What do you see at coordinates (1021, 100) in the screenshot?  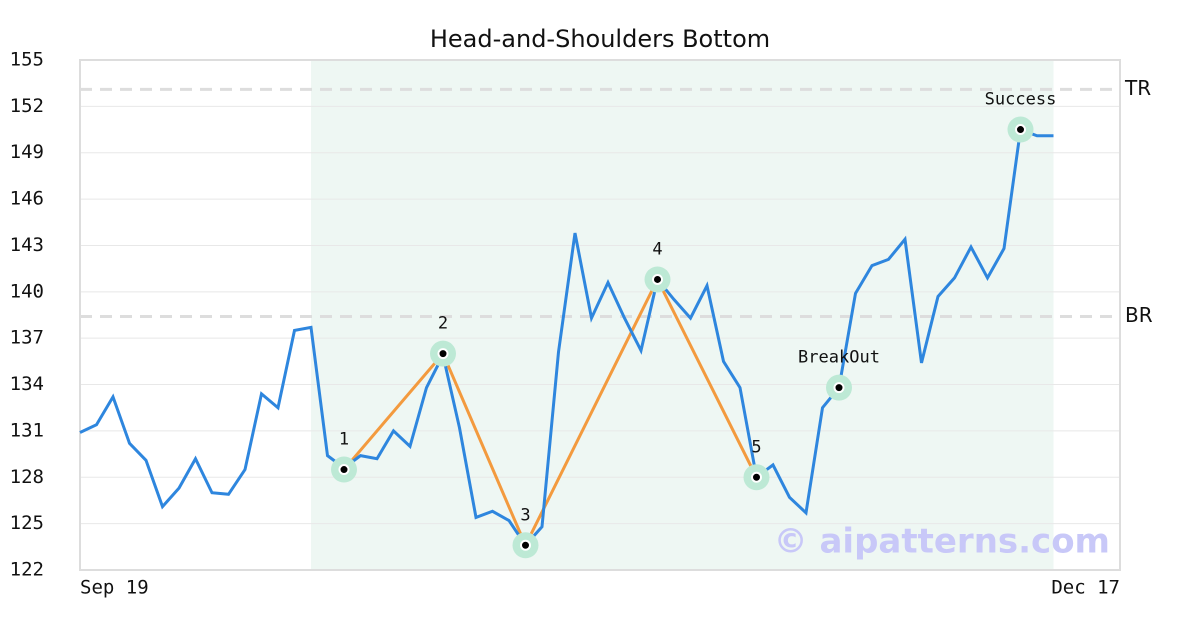 I see `point-label: Success` at bounding box center [1021, 100].